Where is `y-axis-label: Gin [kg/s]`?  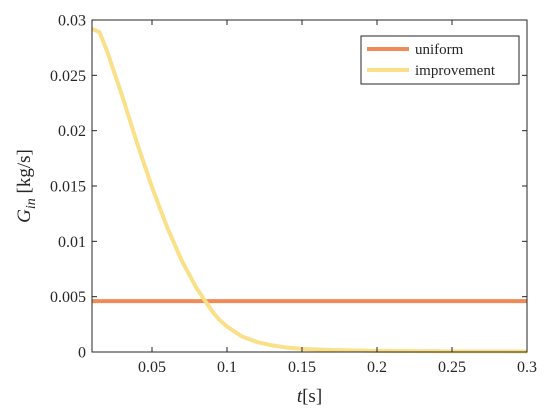 y-axis-label: Gin [kg/s] is located at coordinates (26, 186).